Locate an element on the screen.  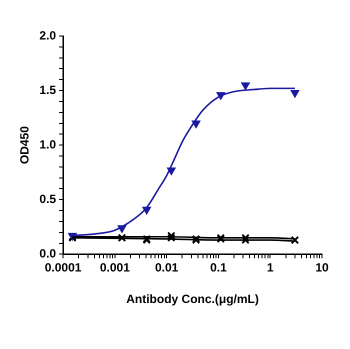
x-tick-label: 1 is located at coordinates (270, 267).